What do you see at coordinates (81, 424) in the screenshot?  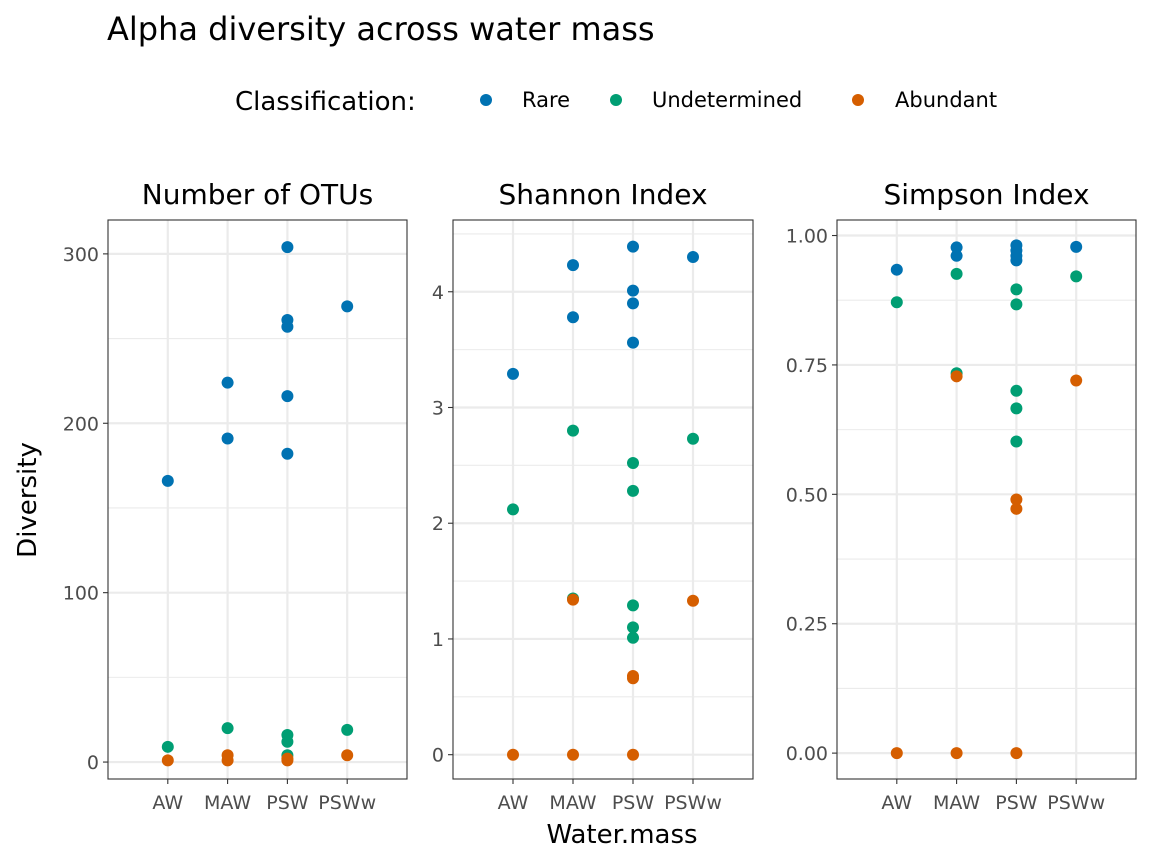 I see `y-tick-label: 200` at bounding box center [81, 424].